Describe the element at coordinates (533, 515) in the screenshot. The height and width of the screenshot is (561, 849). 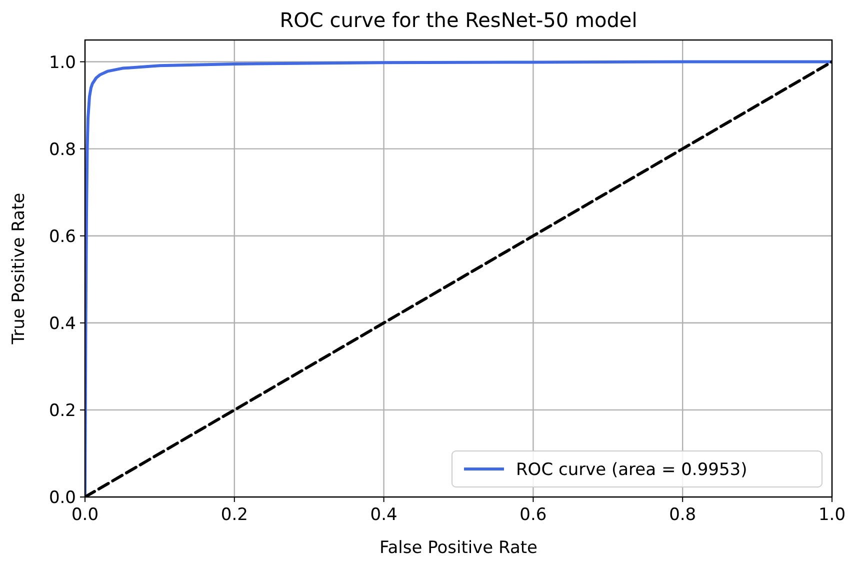
I see `x-tick-label: 0.6` at that location.